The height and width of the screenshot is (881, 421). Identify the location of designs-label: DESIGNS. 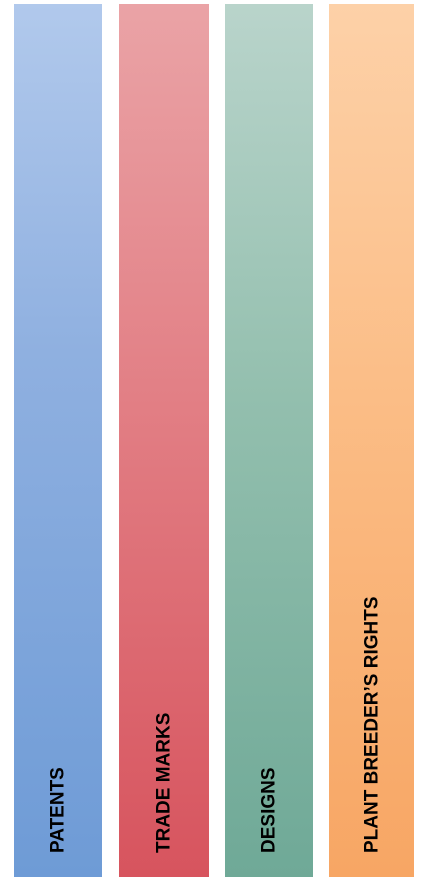
(269, 810).